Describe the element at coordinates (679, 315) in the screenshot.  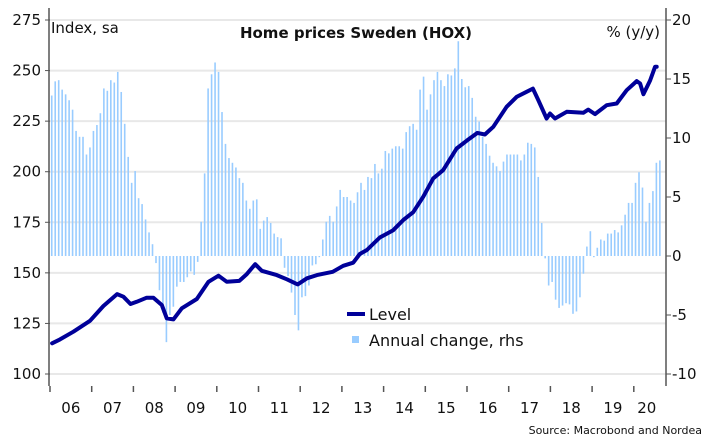
I see `right-tick-label: -5` at that location.